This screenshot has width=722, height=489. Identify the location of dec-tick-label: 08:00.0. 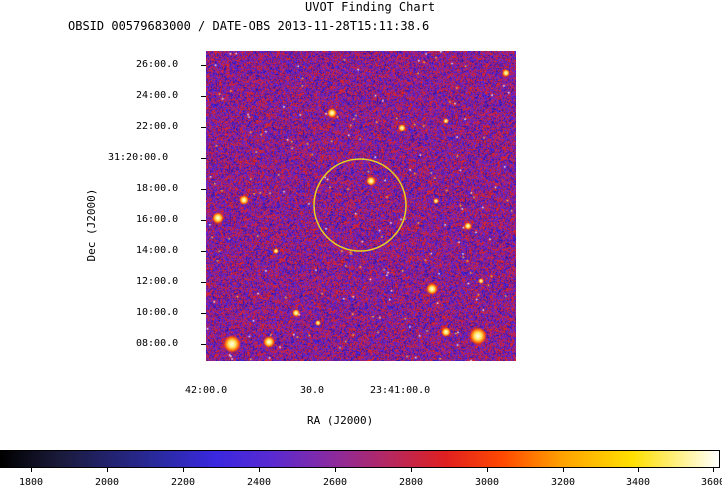
(157, 343).